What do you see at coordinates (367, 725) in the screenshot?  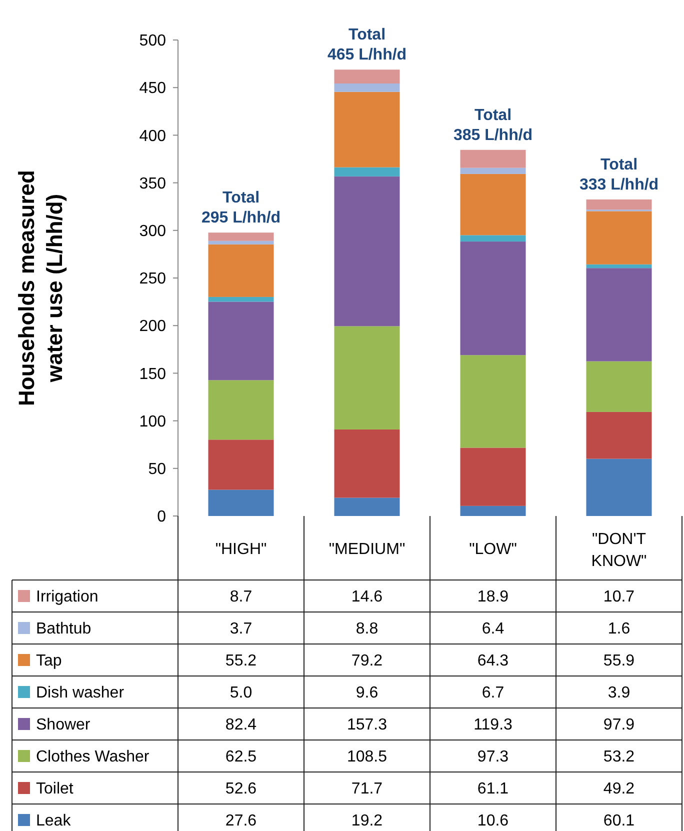 I see `data-label: 157.3` at bounding box center [367, 725].